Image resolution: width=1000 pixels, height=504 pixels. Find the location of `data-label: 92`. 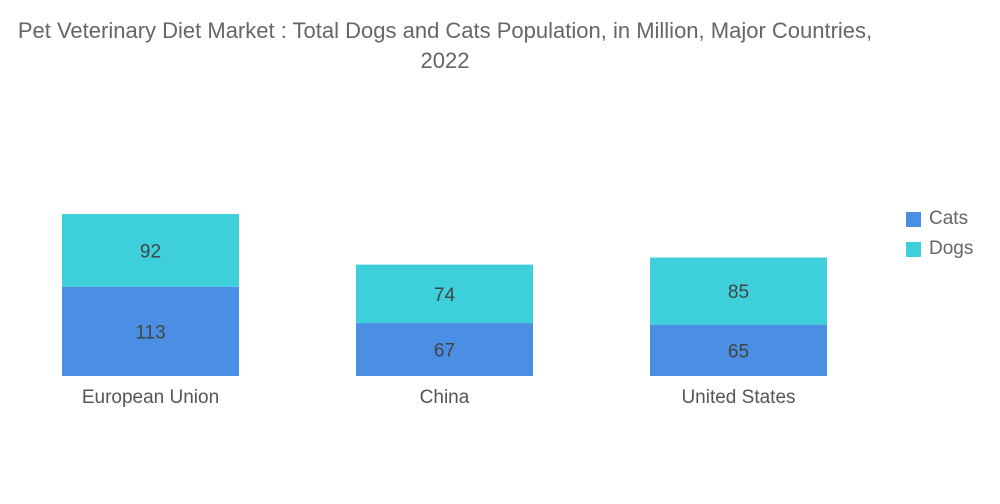

data-label: 92 is located at coordinates (150, 251).